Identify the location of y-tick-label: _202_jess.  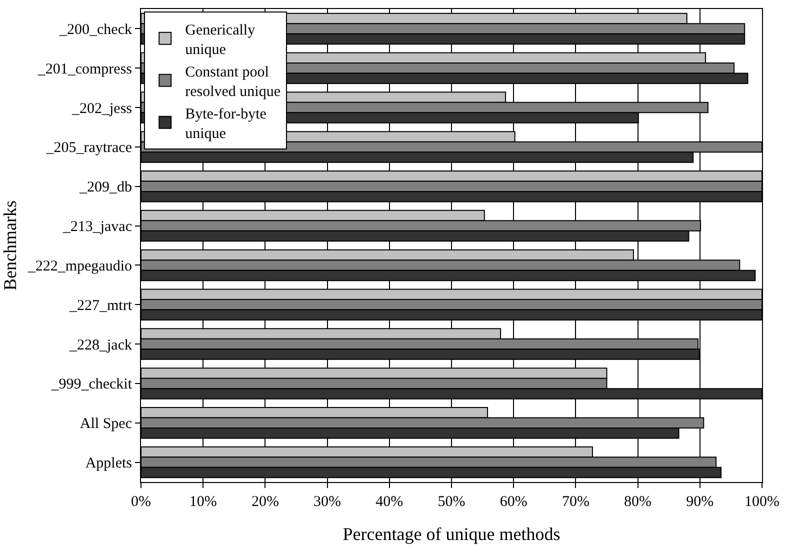
(101, 108).